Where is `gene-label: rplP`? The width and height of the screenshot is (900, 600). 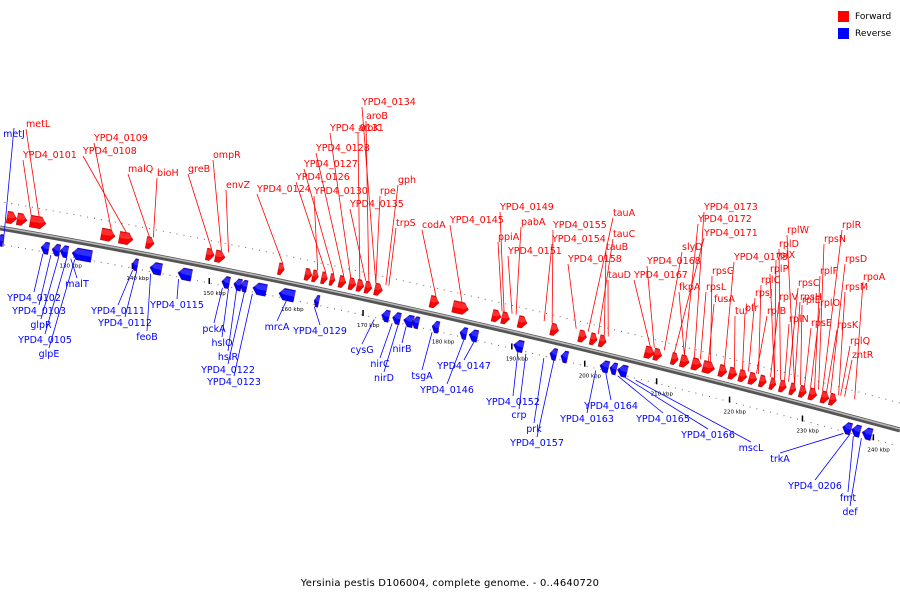
gene-label: rplP is located at coordinates (779, 269).